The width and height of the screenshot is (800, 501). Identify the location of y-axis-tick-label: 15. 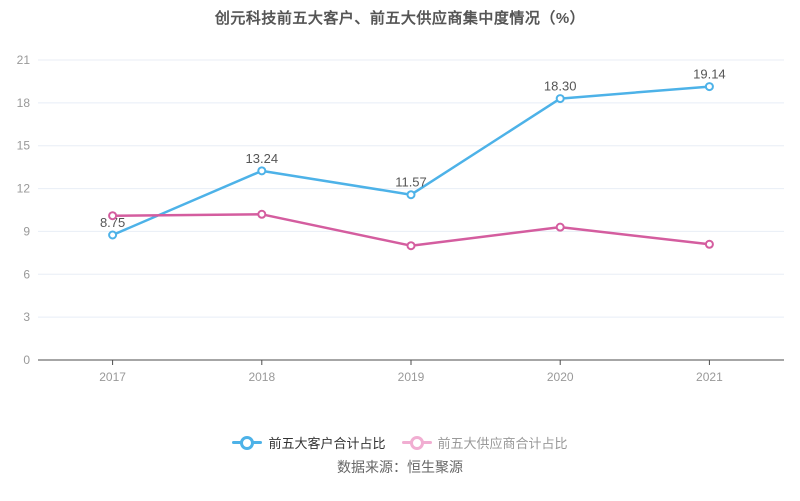
(24, 146).